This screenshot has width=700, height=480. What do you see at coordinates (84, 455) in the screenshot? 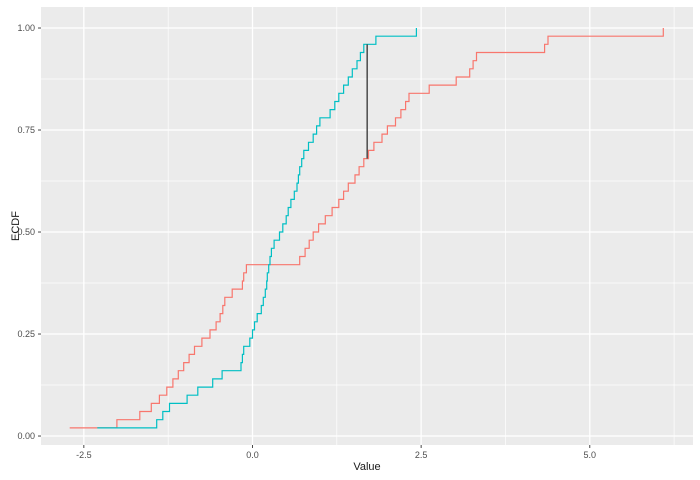
I see `x-tick-label: -2.5` at bounding box center [84, 455].